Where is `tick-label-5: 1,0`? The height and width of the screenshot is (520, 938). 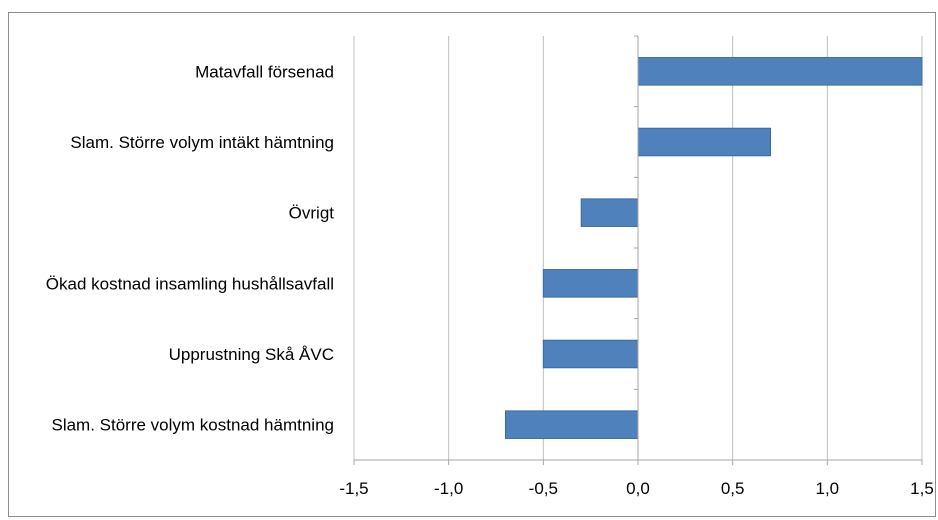
tick-label-5: 1,0 is located at coordinates (828, 488).